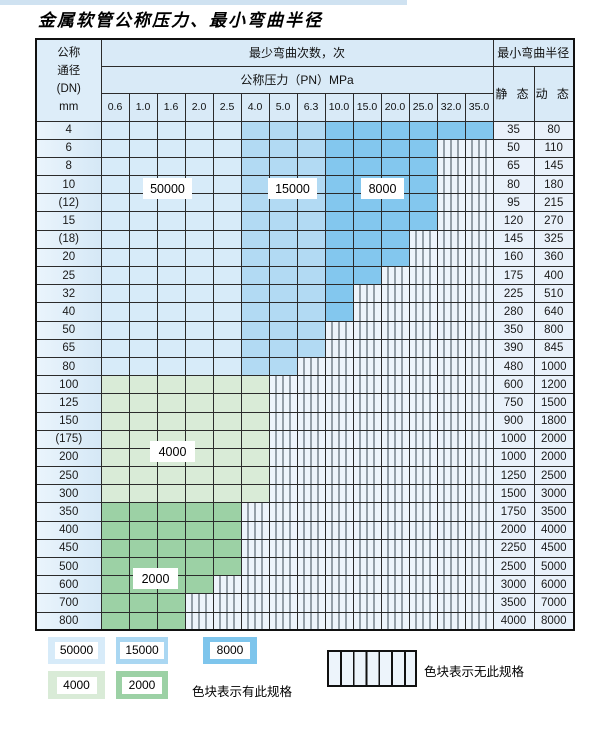 The image size is (600, 743). Describe the element at coordinates (68, 148) in the screenshot. I see `dn-cell: 6` at that location.